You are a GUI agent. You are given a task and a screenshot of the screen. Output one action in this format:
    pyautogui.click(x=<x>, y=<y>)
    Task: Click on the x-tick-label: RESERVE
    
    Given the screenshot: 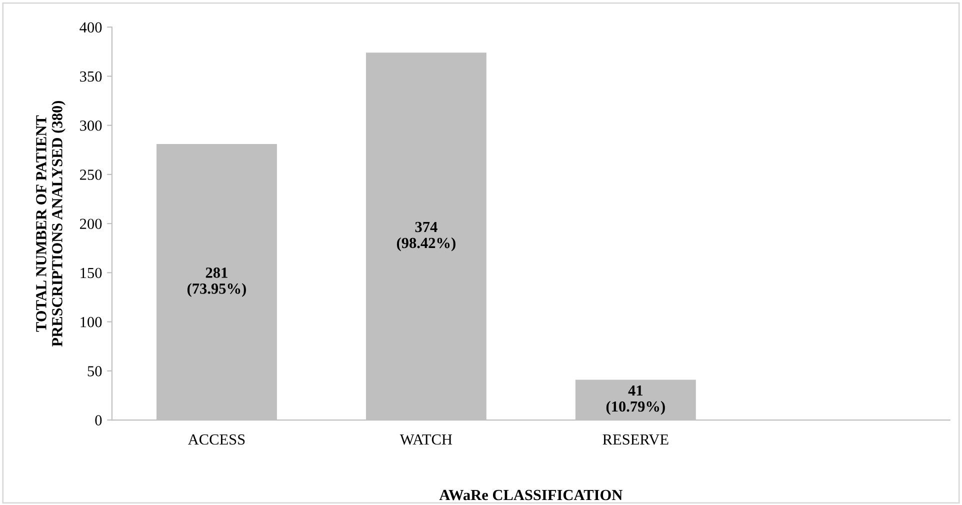 What is the action you would take?
    pyautogui.click(x=635, y=439)
    